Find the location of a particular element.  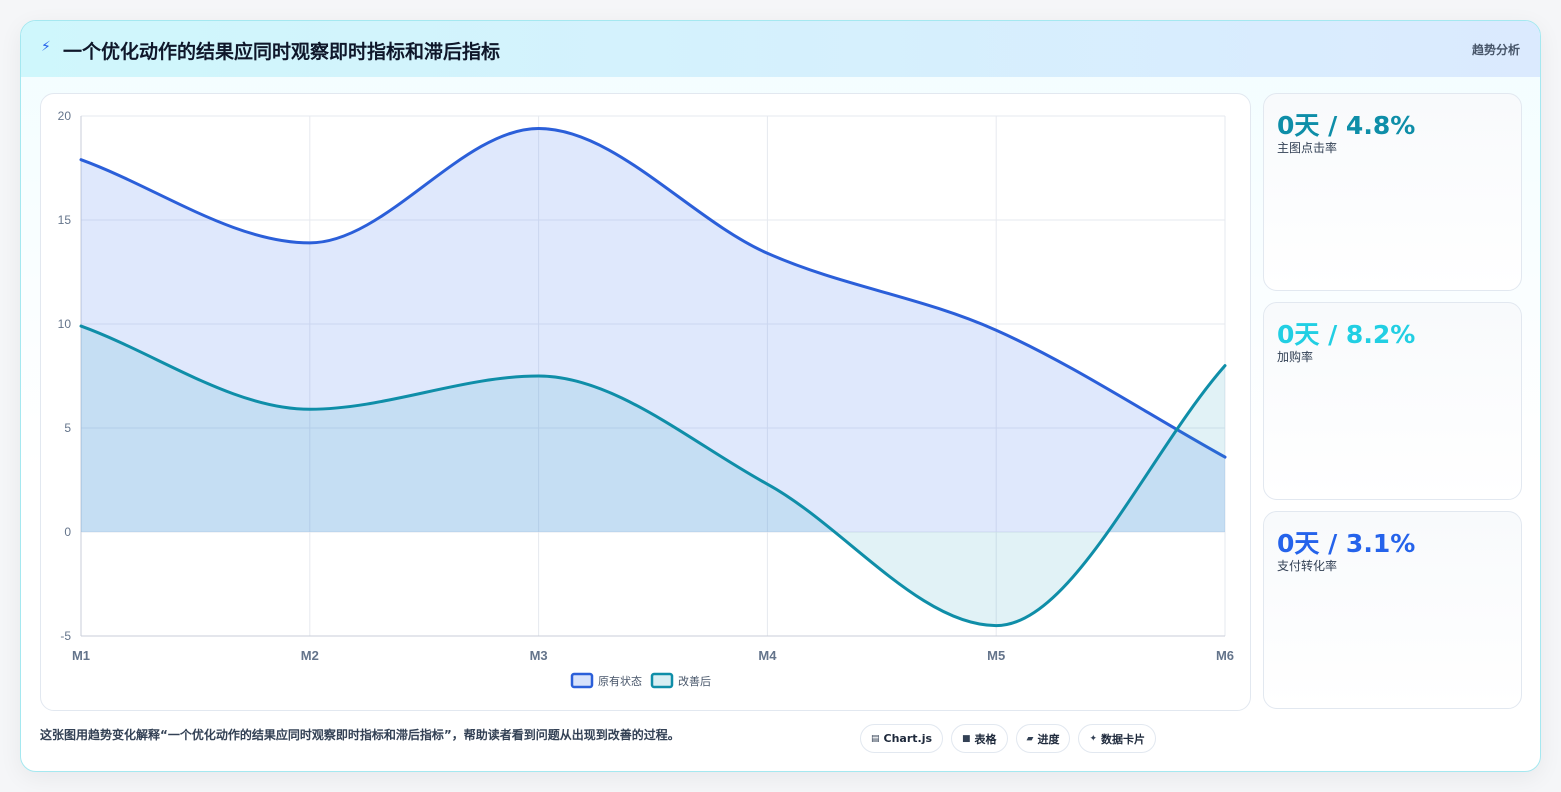

pill-table: ■ 表格 is located at coordinates (979, 738).